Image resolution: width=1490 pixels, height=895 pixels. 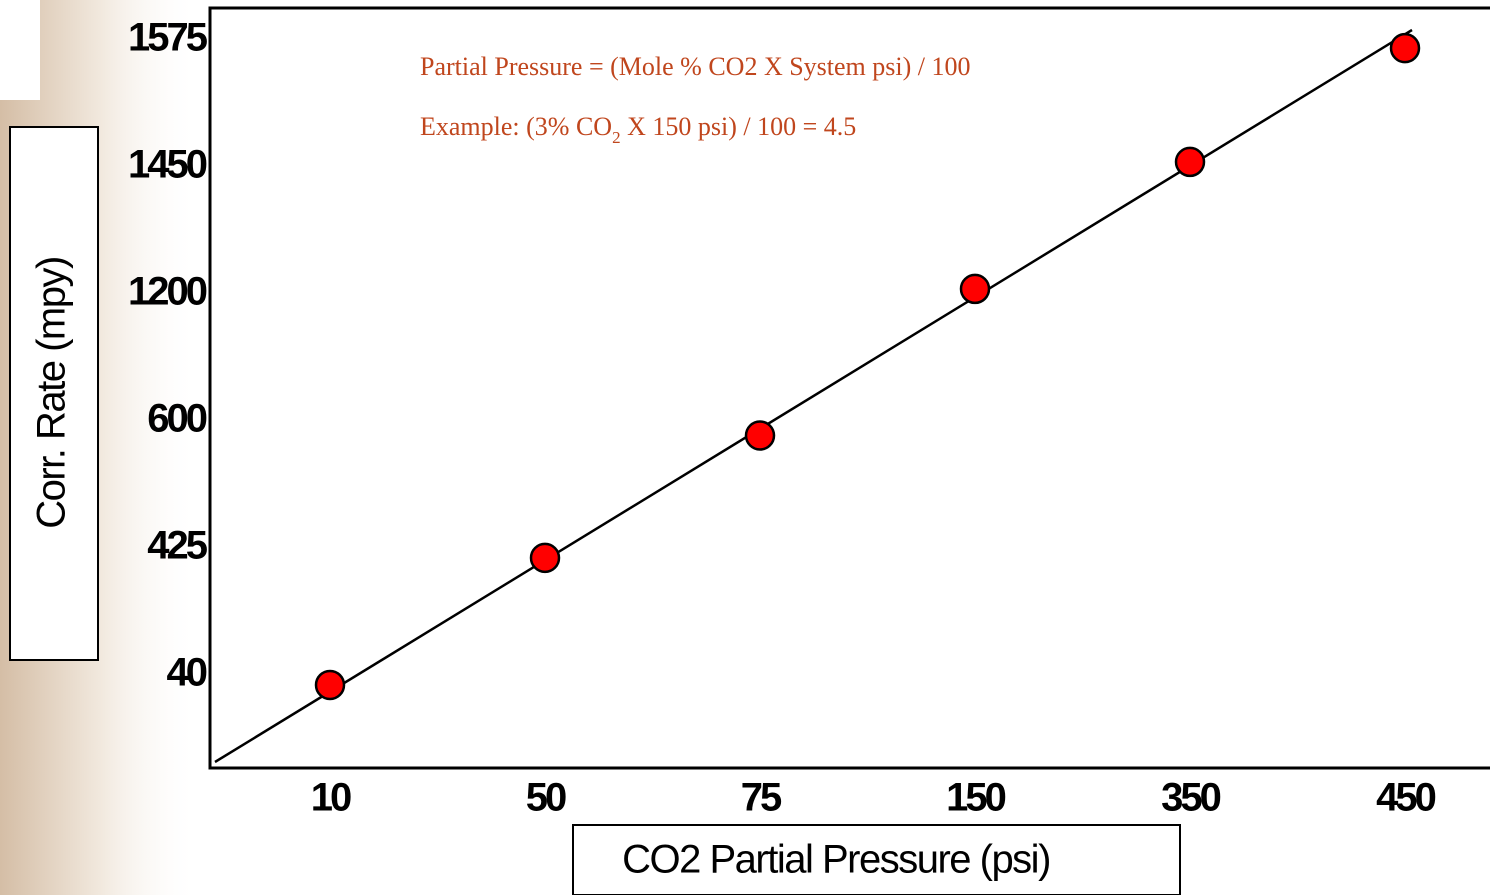 What do you see at coordinates (836, 860) in the screenshot?
I see `x-axis-label: CO2 Partial Pressure (psi)` at bounding box center [836, 860].